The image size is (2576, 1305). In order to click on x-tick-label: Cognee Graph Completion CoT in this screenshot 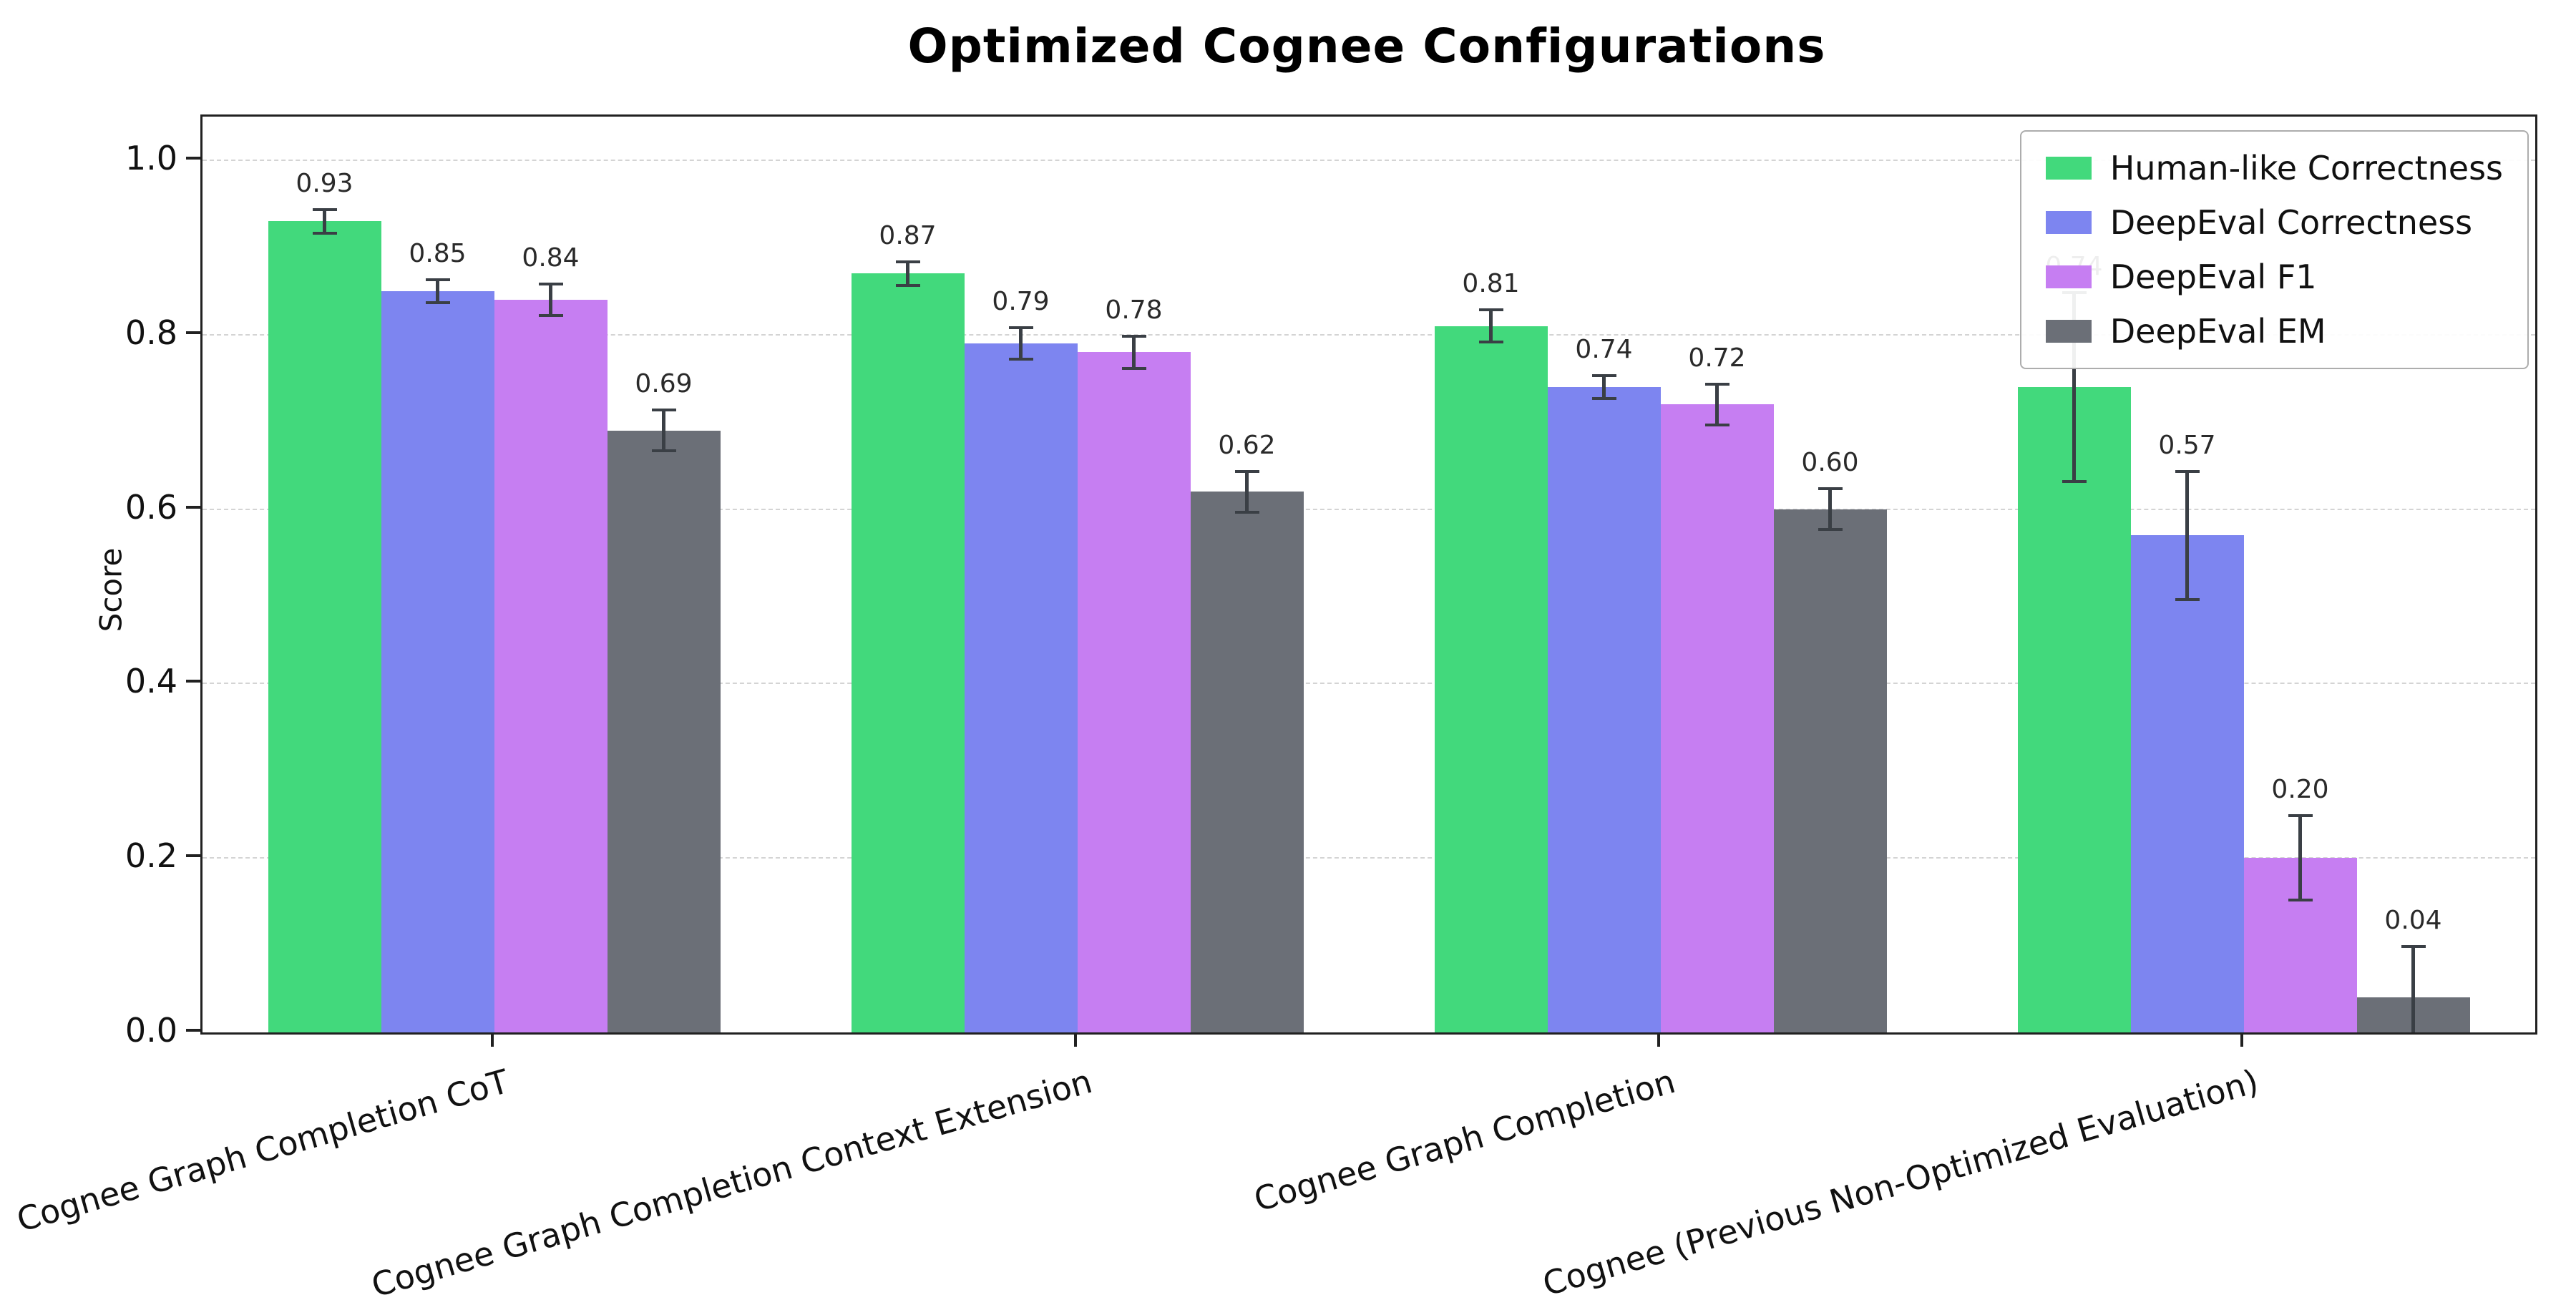, I will do `click(262, 1151)`.